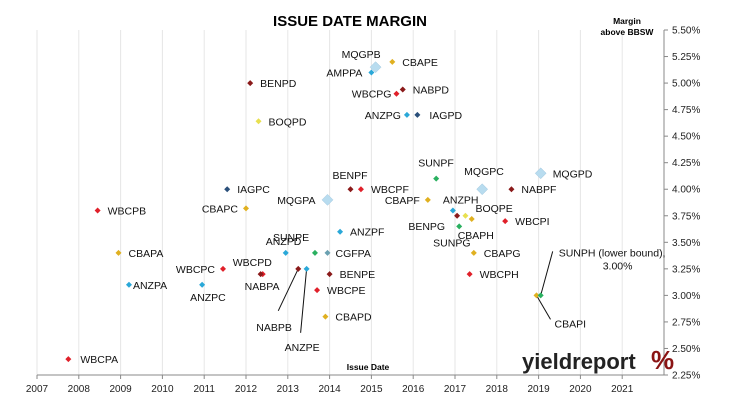 This screenshot has height=401, width=731. What do you see at coordinates (346, 291) in the screenshot?
I see `point-label-wbcpe: WBCPE` at bounding box center [346, 291].